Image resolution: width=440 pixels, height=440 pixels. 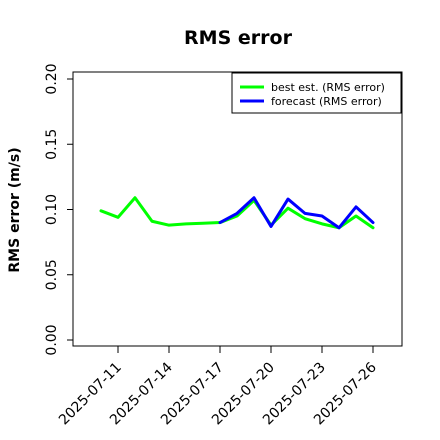 What do you see at coordinates (52, 209) in the screenshot?
I see `y-tick-label: 0.10` at bounding box center [52, 209].